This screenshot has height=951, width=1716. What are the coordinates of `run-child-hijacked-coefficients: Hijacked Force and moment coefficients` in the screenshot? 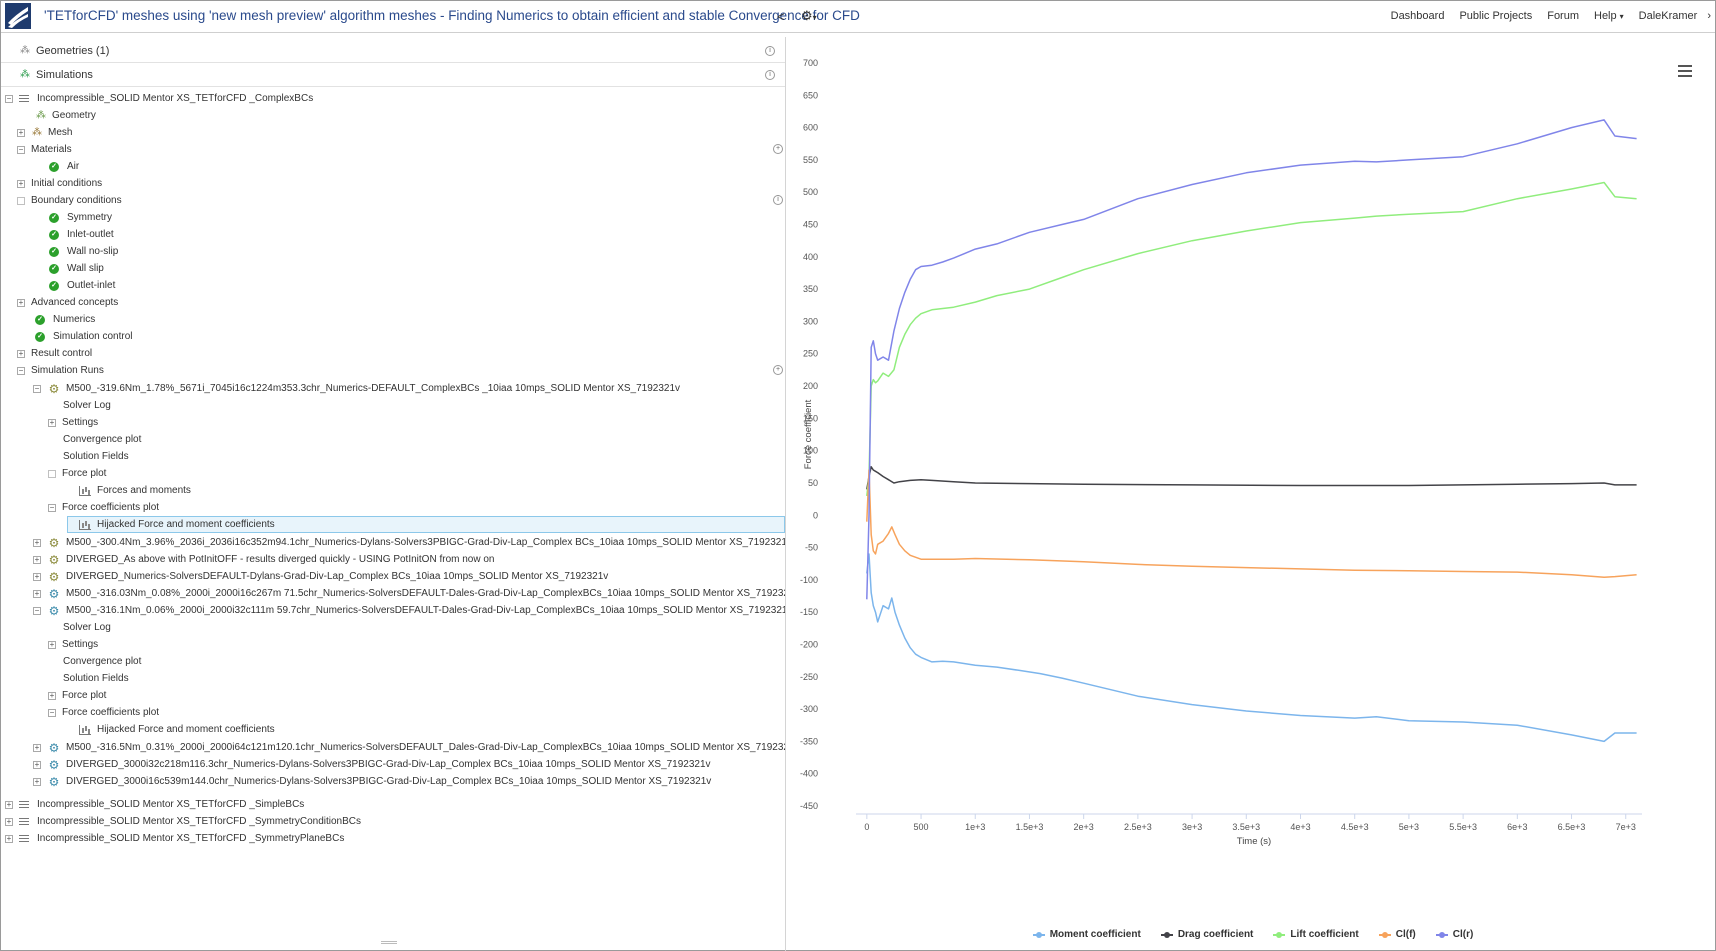 It's located at (177, 729).